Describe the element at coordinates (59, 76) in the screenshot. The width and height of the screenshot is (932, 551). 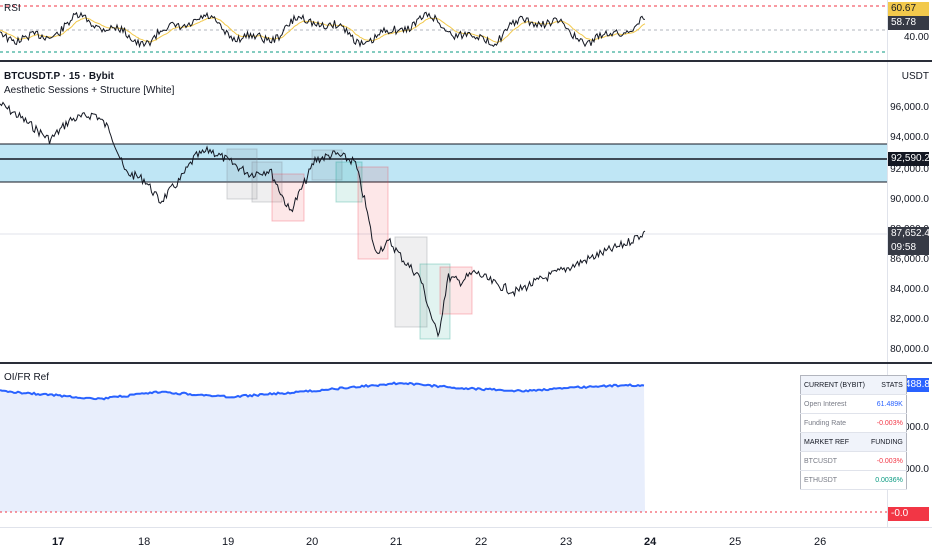
I see `symbol-title: BTCUSDT.P · 15 · Bybit` at that location.